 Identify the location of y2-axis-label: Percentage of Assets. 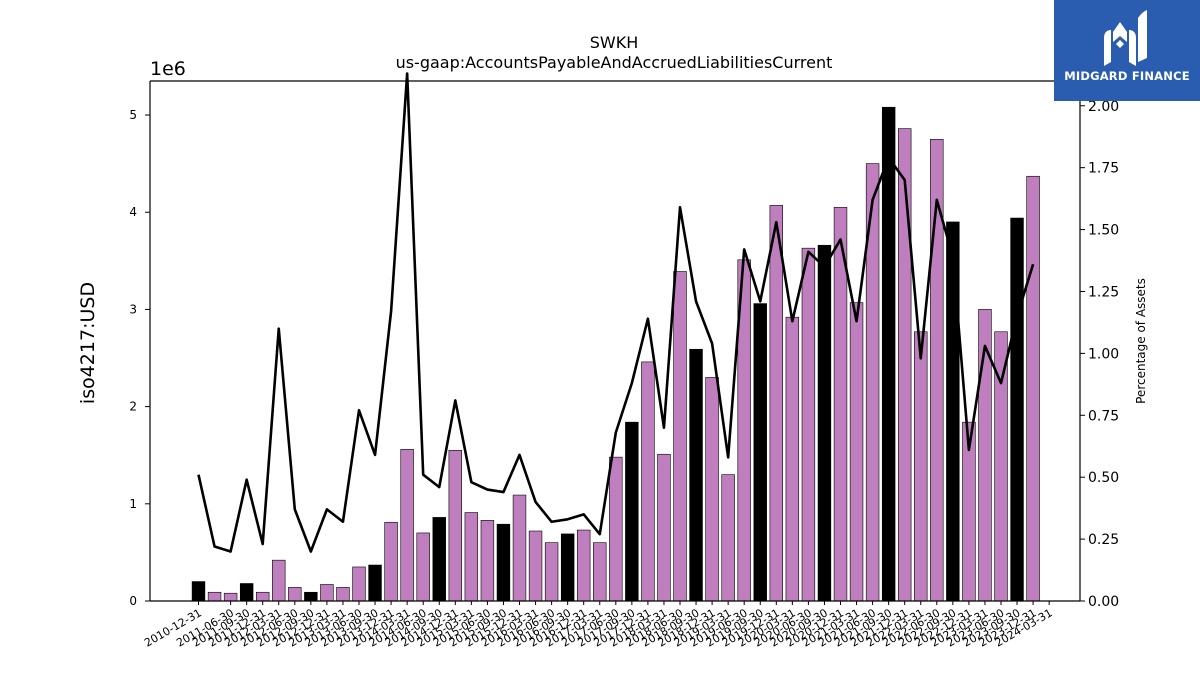
(1141, 341).